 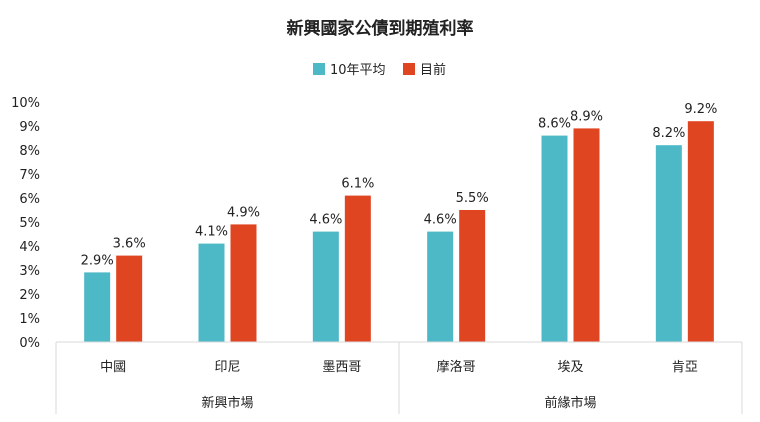 I want to click on legend-label-current: 目前, so click(x=433, y=70).